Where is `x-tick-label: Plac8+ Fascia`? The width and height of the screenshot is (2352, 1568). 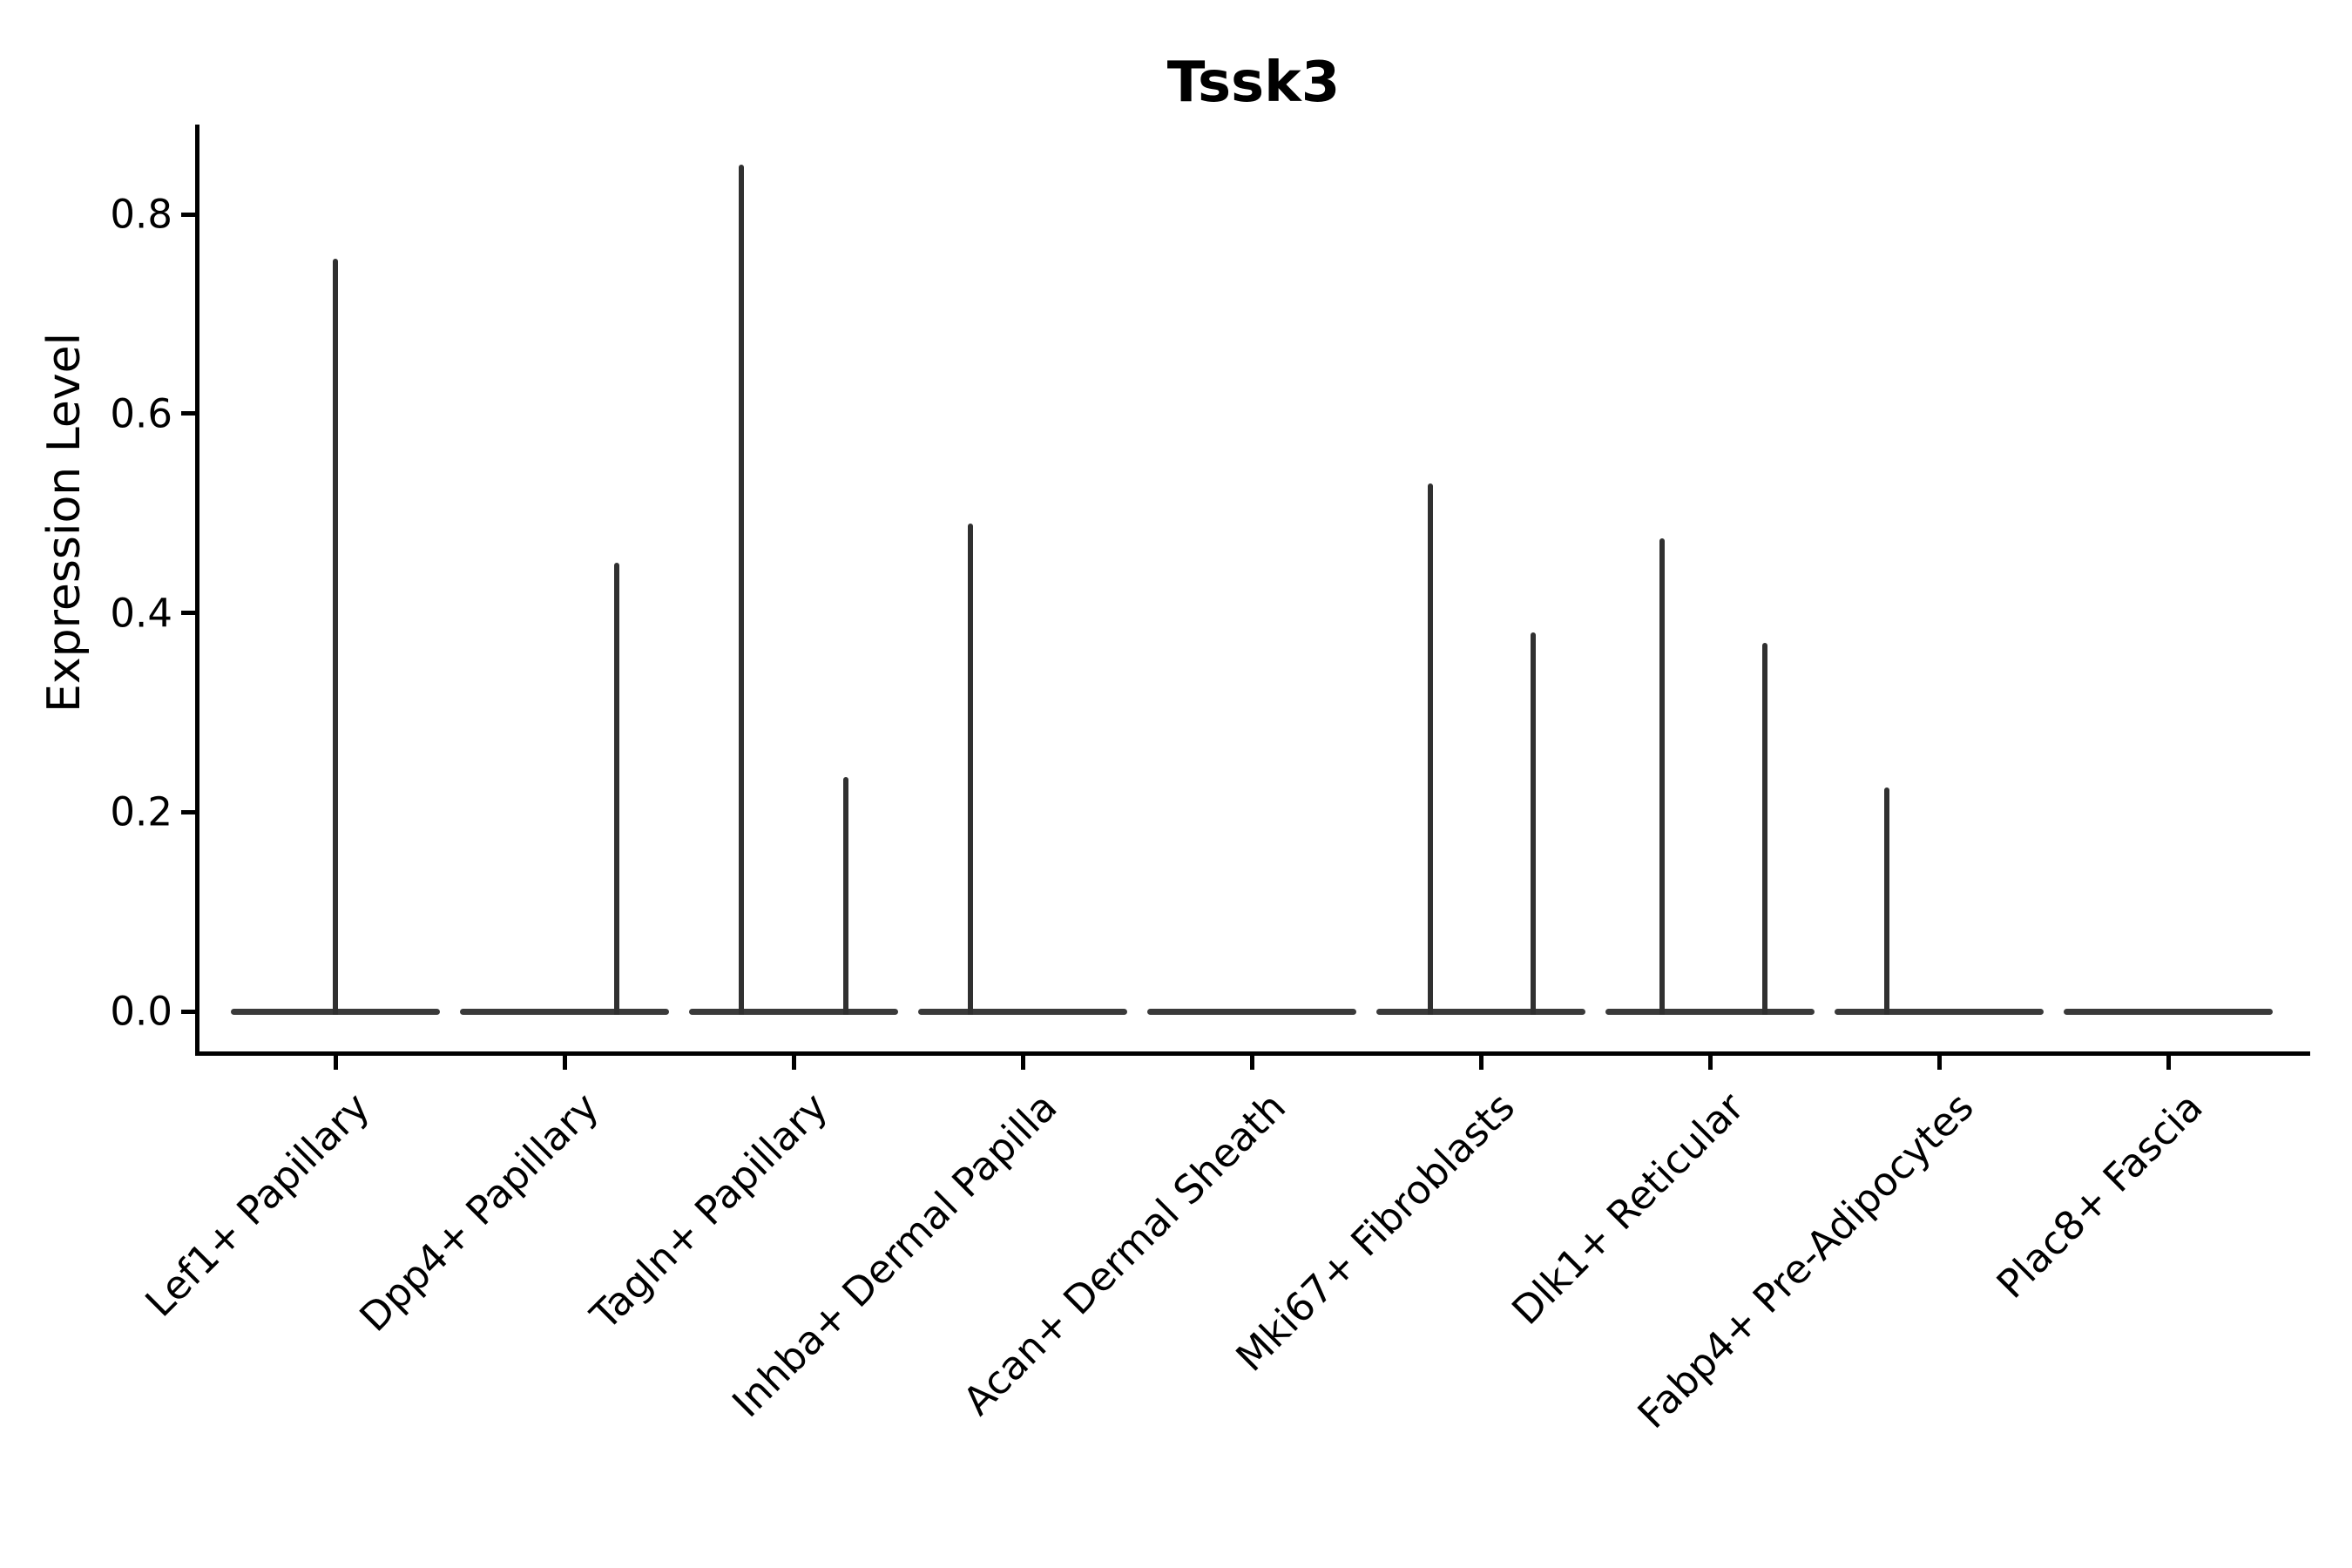 x-tick-label: Plac8+ Fascia is located at coordinates (2099, 1196).